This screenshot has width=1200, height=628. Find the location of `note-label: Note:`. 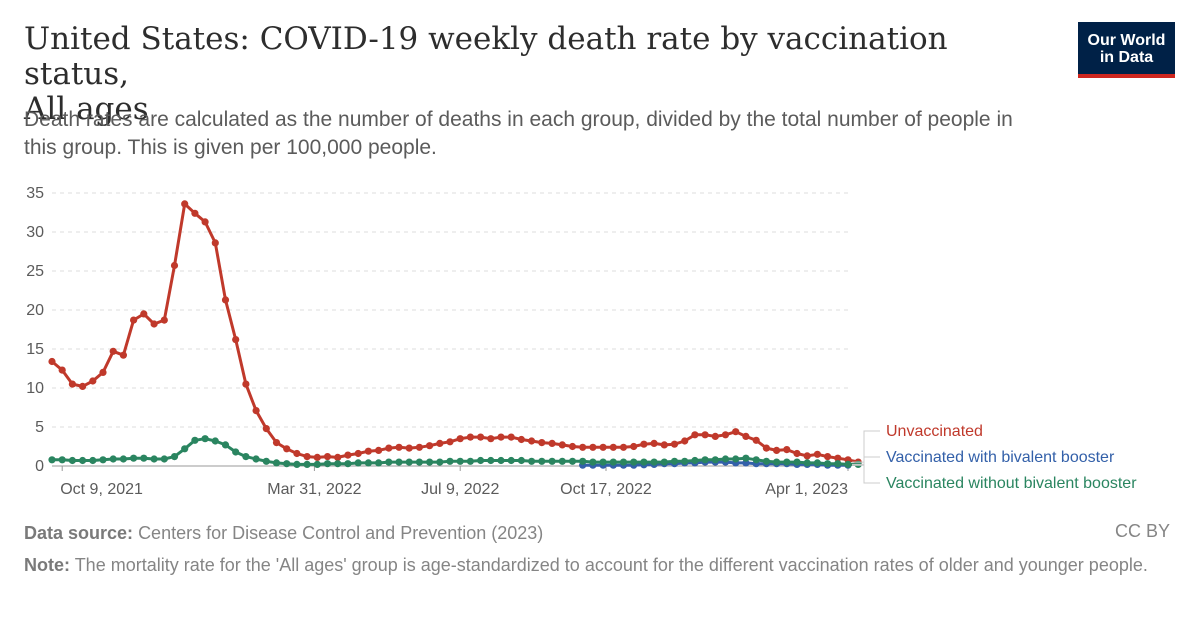

note-label: Note: is located at coordinates (47, 565).